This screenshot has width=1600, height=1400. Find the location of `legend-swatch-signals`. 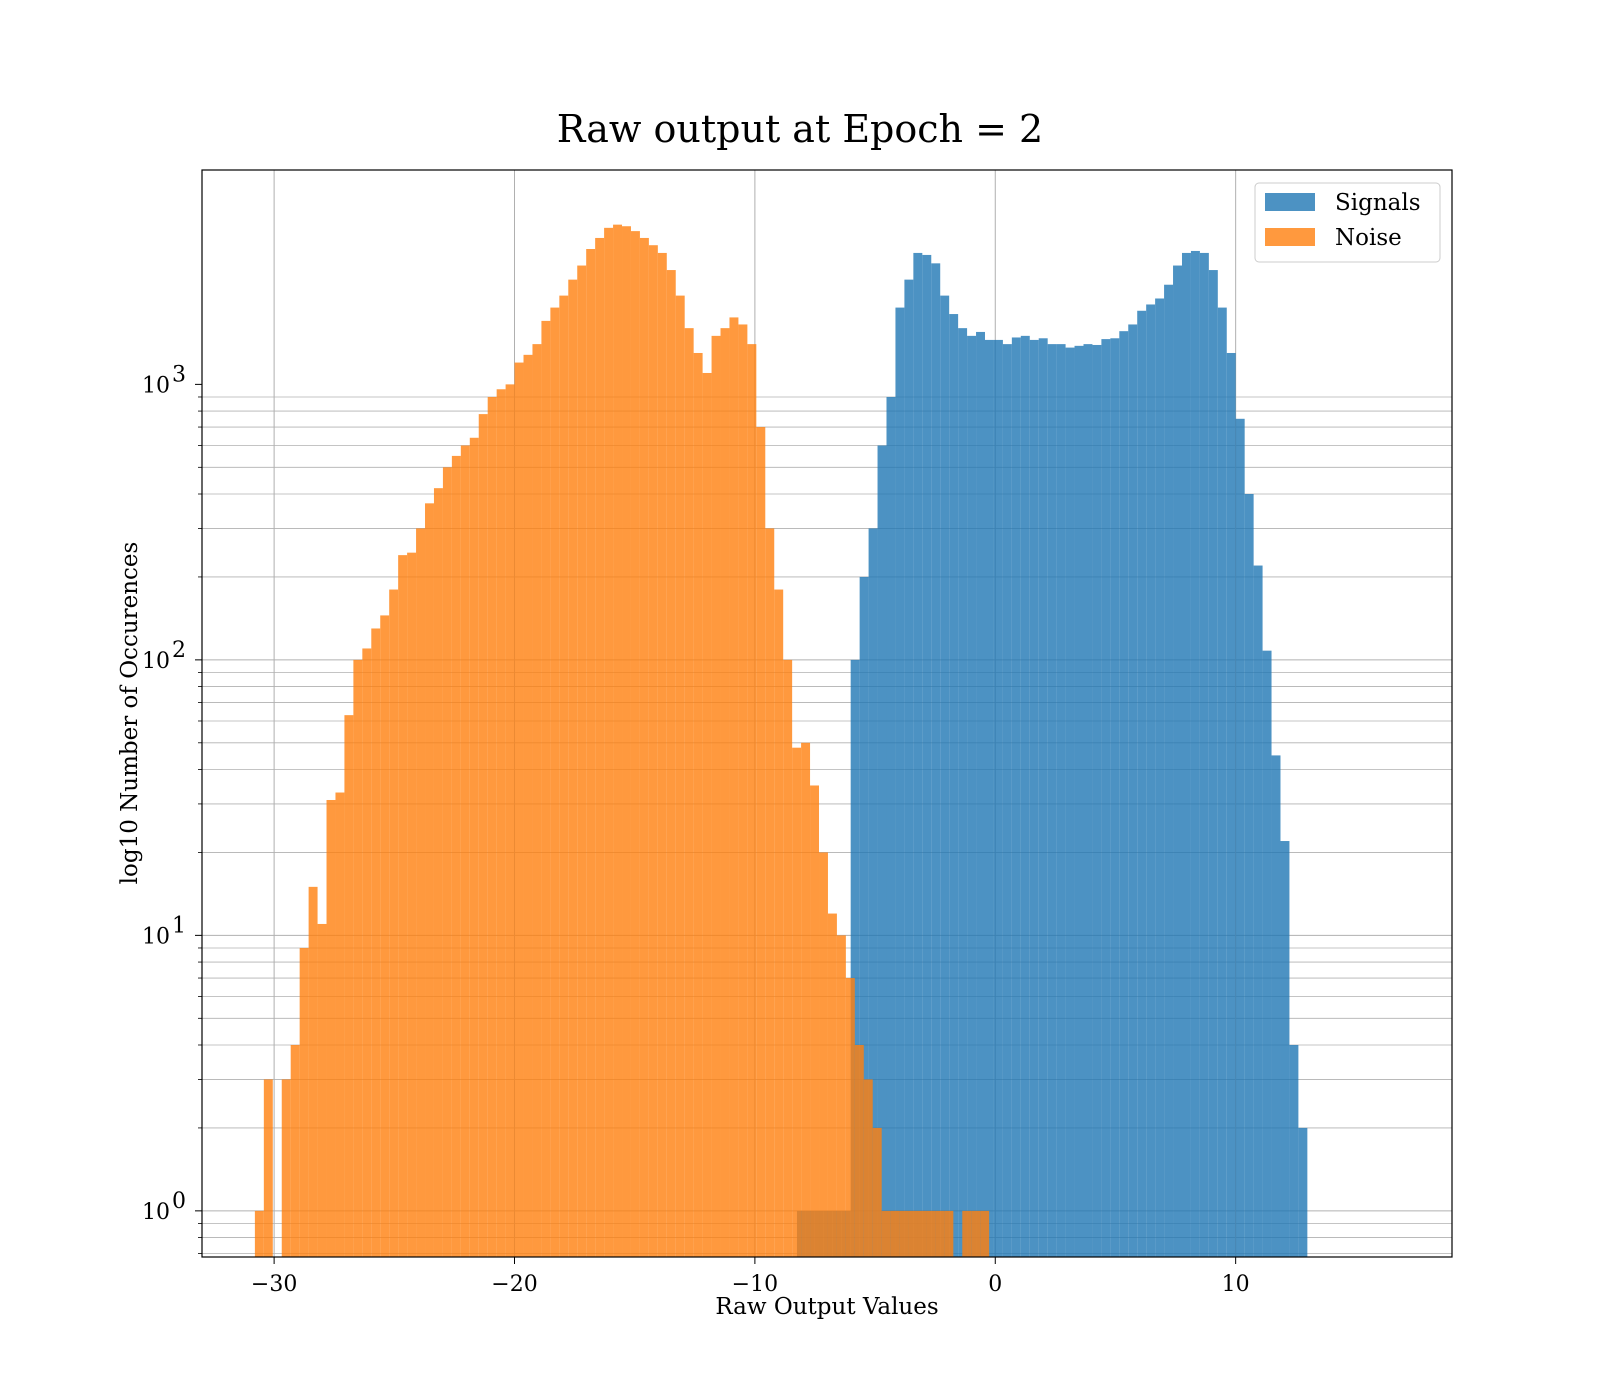

legend-swatch-signals is located at coordinates (1290, 202).